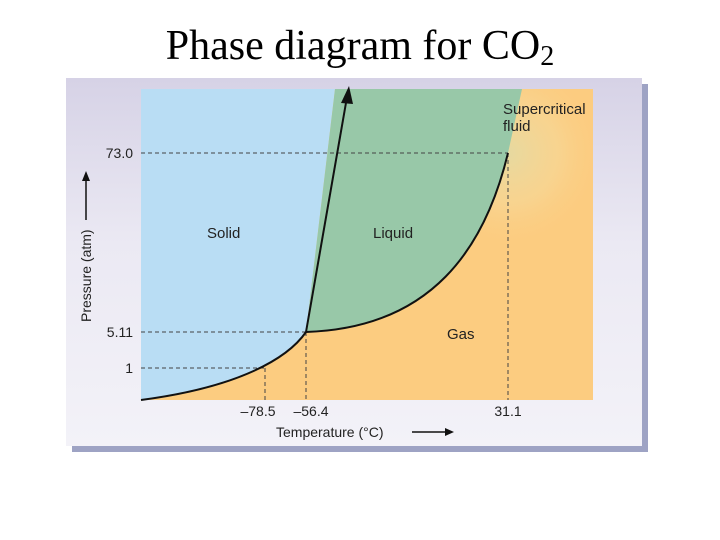 The image size is (720, 540). What do you see at coordinates (347, 95) in the screenshot?
I see `melting-curve-arrowhead` at bounding box center [347, 95].